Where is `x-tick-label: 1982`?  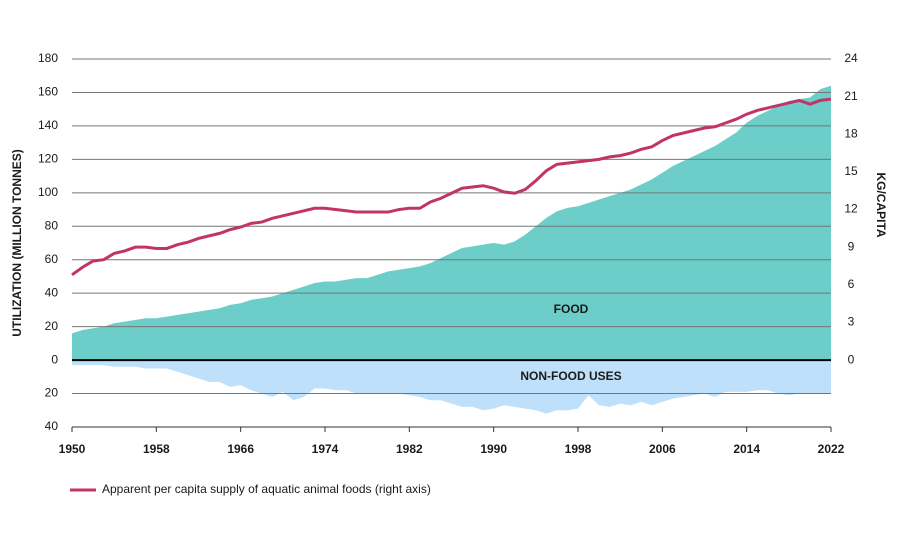 x-tick-label: 1982 is located at coordinates (409, 449).